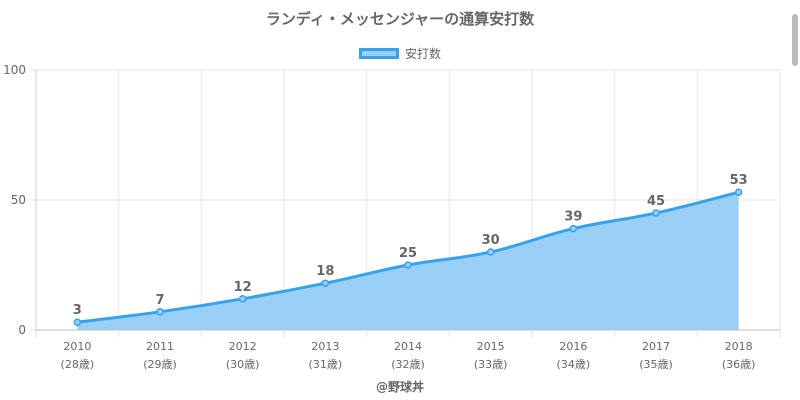  Describe the element at coordinates (77, 346) in the screenshot. I see `x-tick-label: 2010` at that location.